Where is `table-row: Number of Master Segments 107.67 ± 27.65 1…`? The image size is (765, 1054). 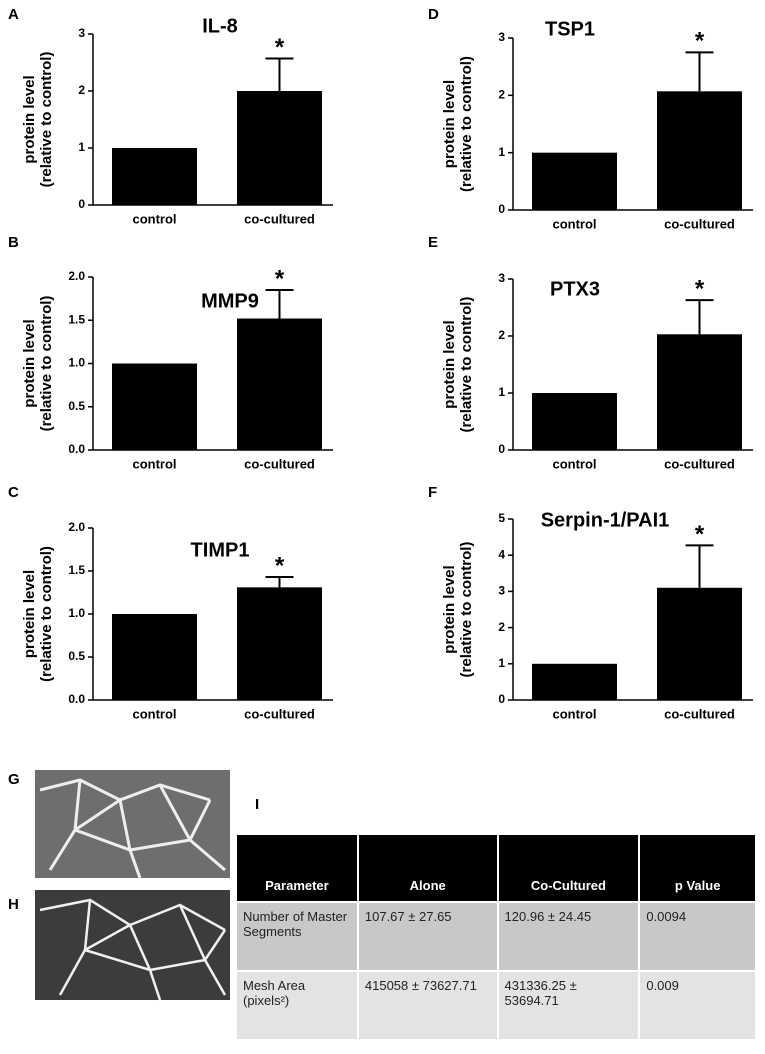
table-row: Number of Master Segments 107.67 ± 27.65 1… is located at coordinates (497, 936).